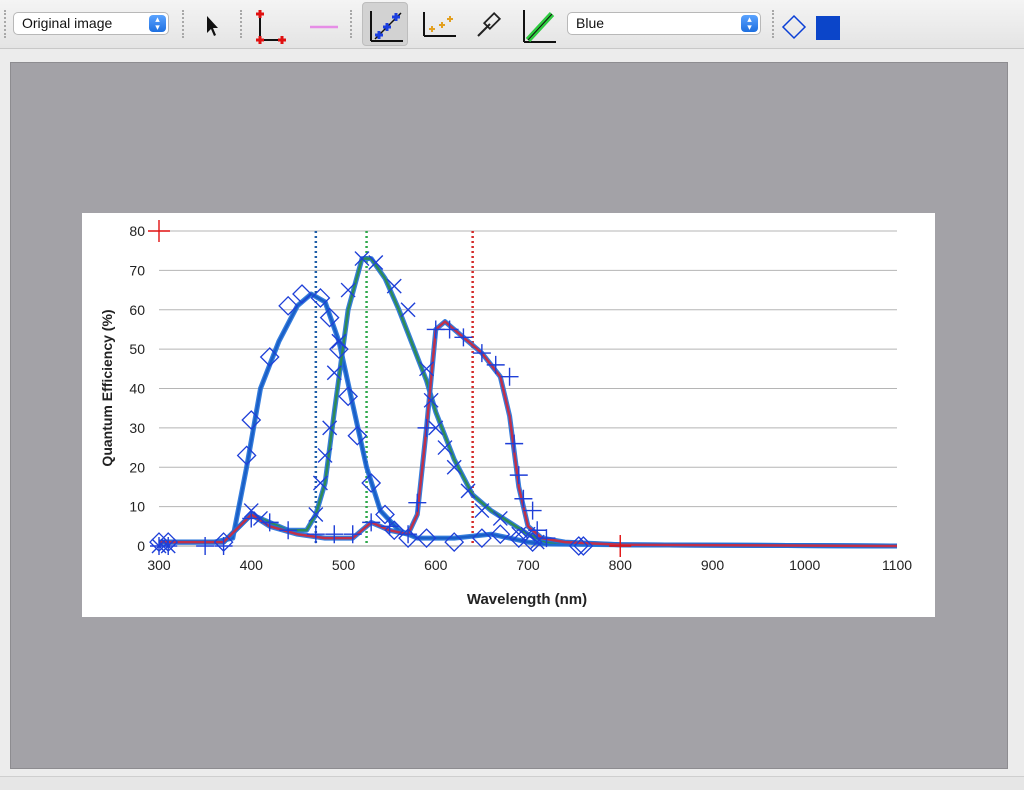 Image resolution: width=1024 pixels, height=790 pixels. Describe the element at coordinates (322, 24) in the screenshot. I see `scale-bar-tool` at that location.